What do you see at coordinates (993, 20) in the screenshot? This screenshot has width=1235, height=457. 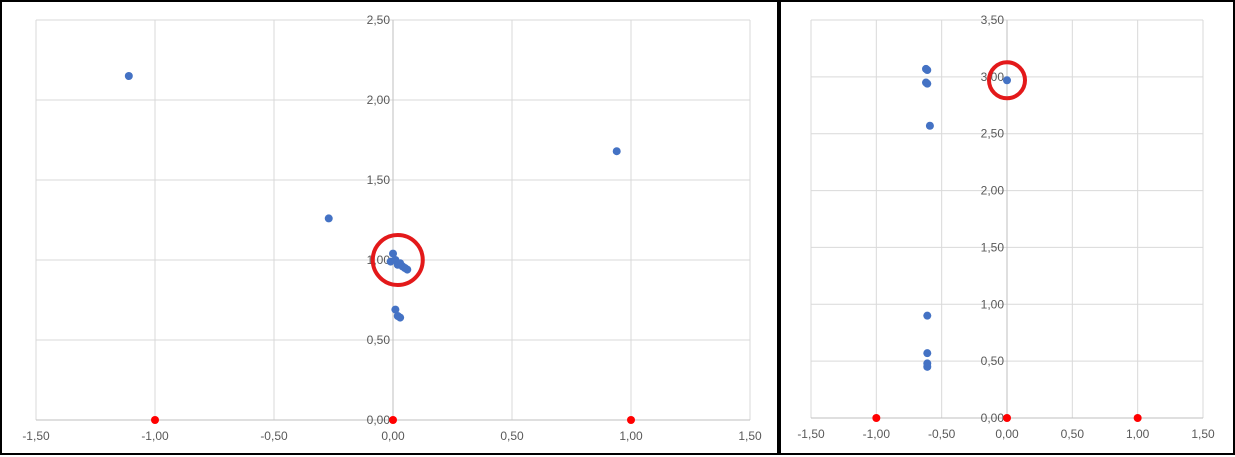 I see `y-tick-label: 3,50` at bounding box center [993, 20].